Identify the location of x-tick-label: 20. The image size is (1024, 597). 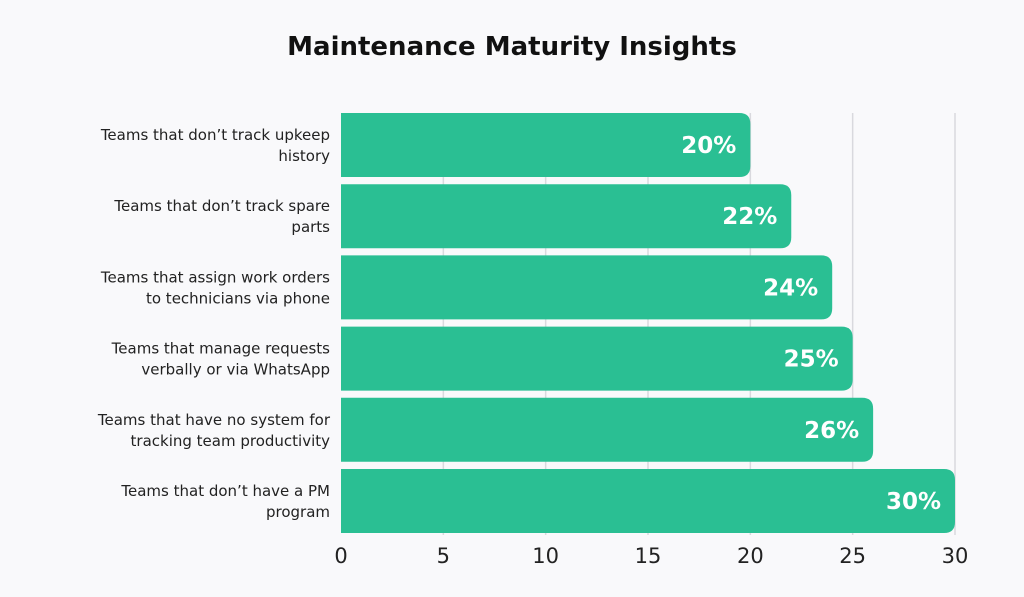
(750, 556).